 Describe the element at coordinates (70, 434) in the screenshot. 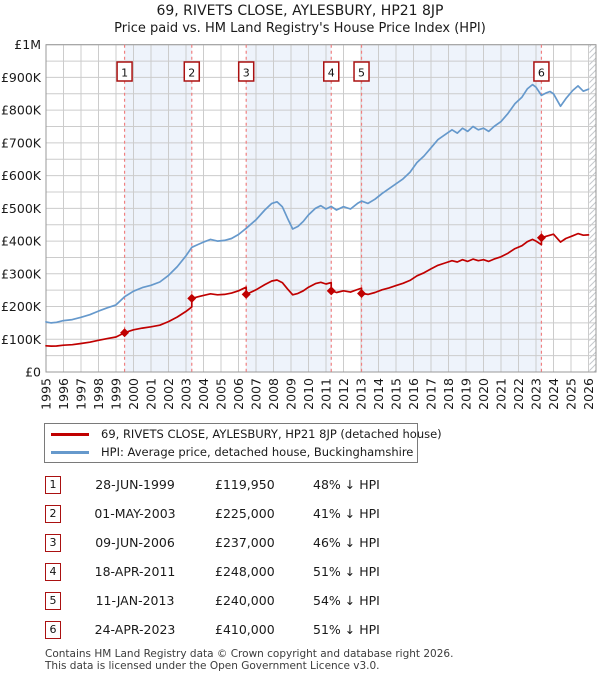

I see `property-line-swatch` at that location.